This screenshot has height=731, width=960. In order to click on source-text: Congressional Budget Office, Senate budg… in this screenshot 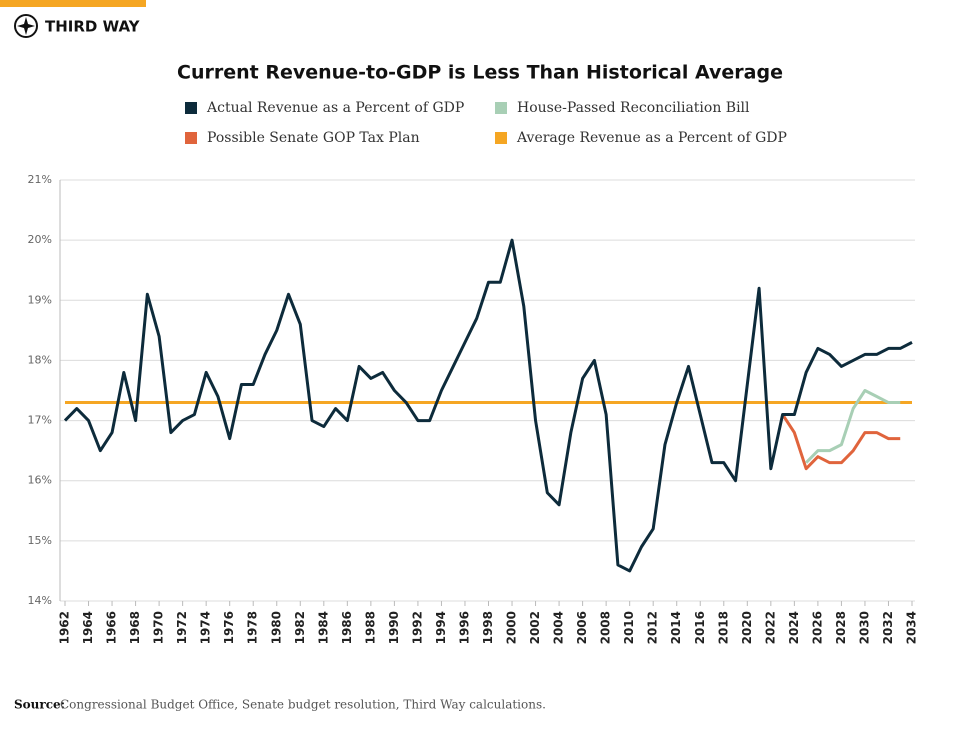, I will do `click(303, 705)`.